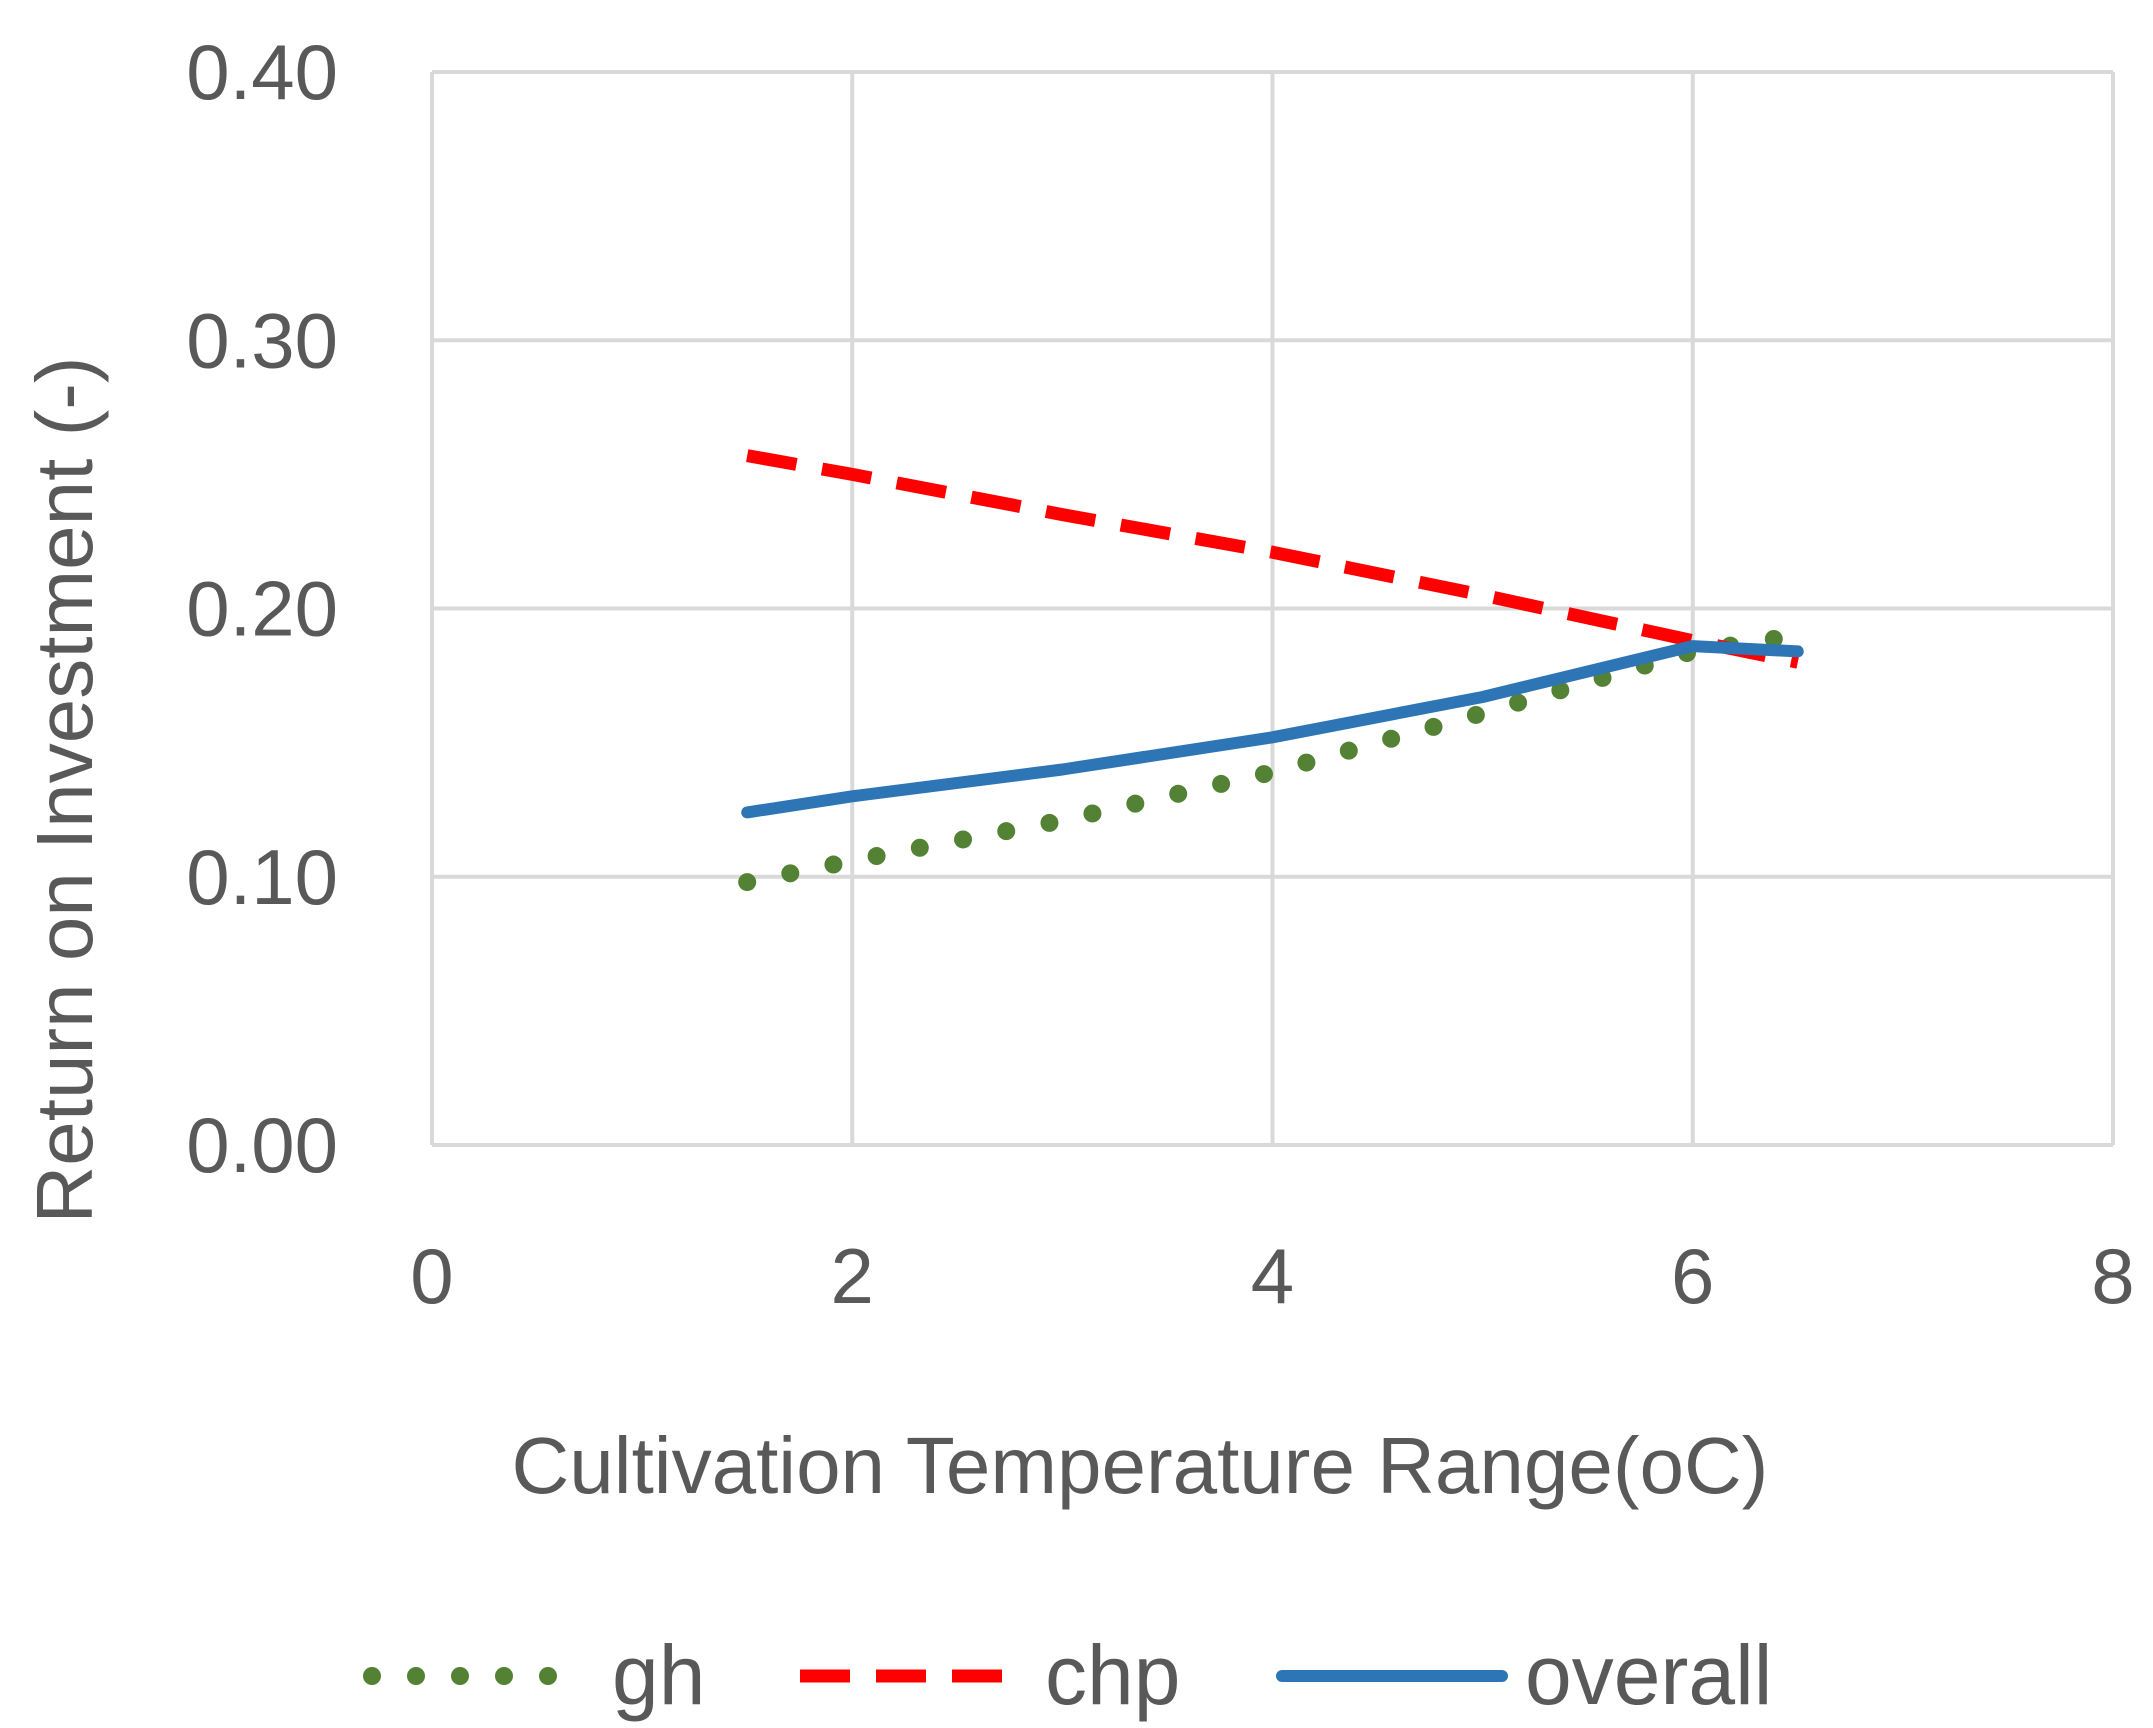 This screenshot has width=2153, height=1728. Describe the element at coordinates (852, 1276) in the screenshot. I see `x-tick-label: 2` at that location.